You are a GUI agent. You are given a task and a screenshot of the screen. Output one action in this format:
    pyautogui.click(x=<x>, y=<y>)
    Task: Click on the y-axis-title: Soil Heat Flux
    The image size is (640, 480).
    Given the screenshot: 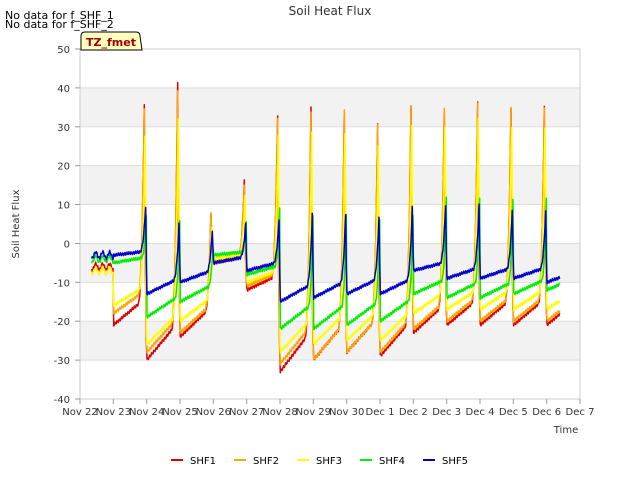 What is the action you would take?
    pyautogui.click(x=16, y=223)
    